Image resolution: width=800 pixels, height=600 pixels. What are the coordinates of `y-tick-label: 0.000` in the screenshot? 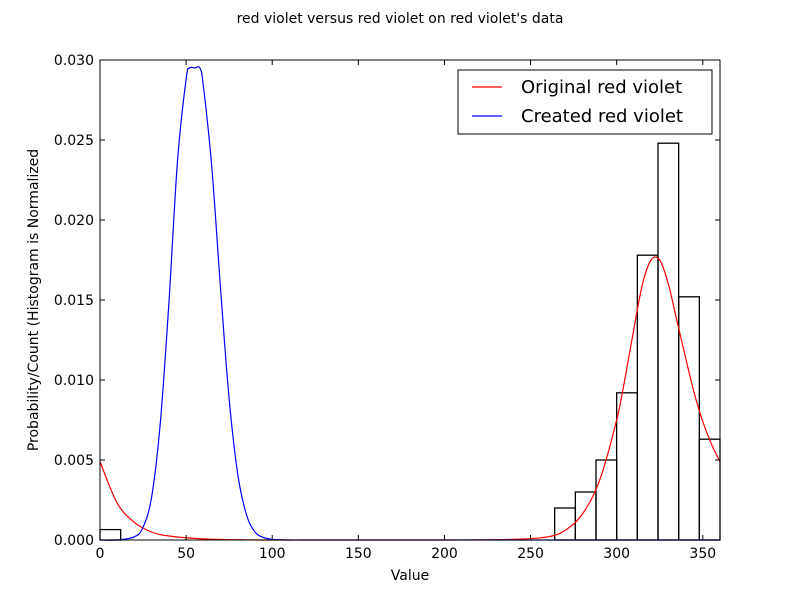 It's located at (74, 541).